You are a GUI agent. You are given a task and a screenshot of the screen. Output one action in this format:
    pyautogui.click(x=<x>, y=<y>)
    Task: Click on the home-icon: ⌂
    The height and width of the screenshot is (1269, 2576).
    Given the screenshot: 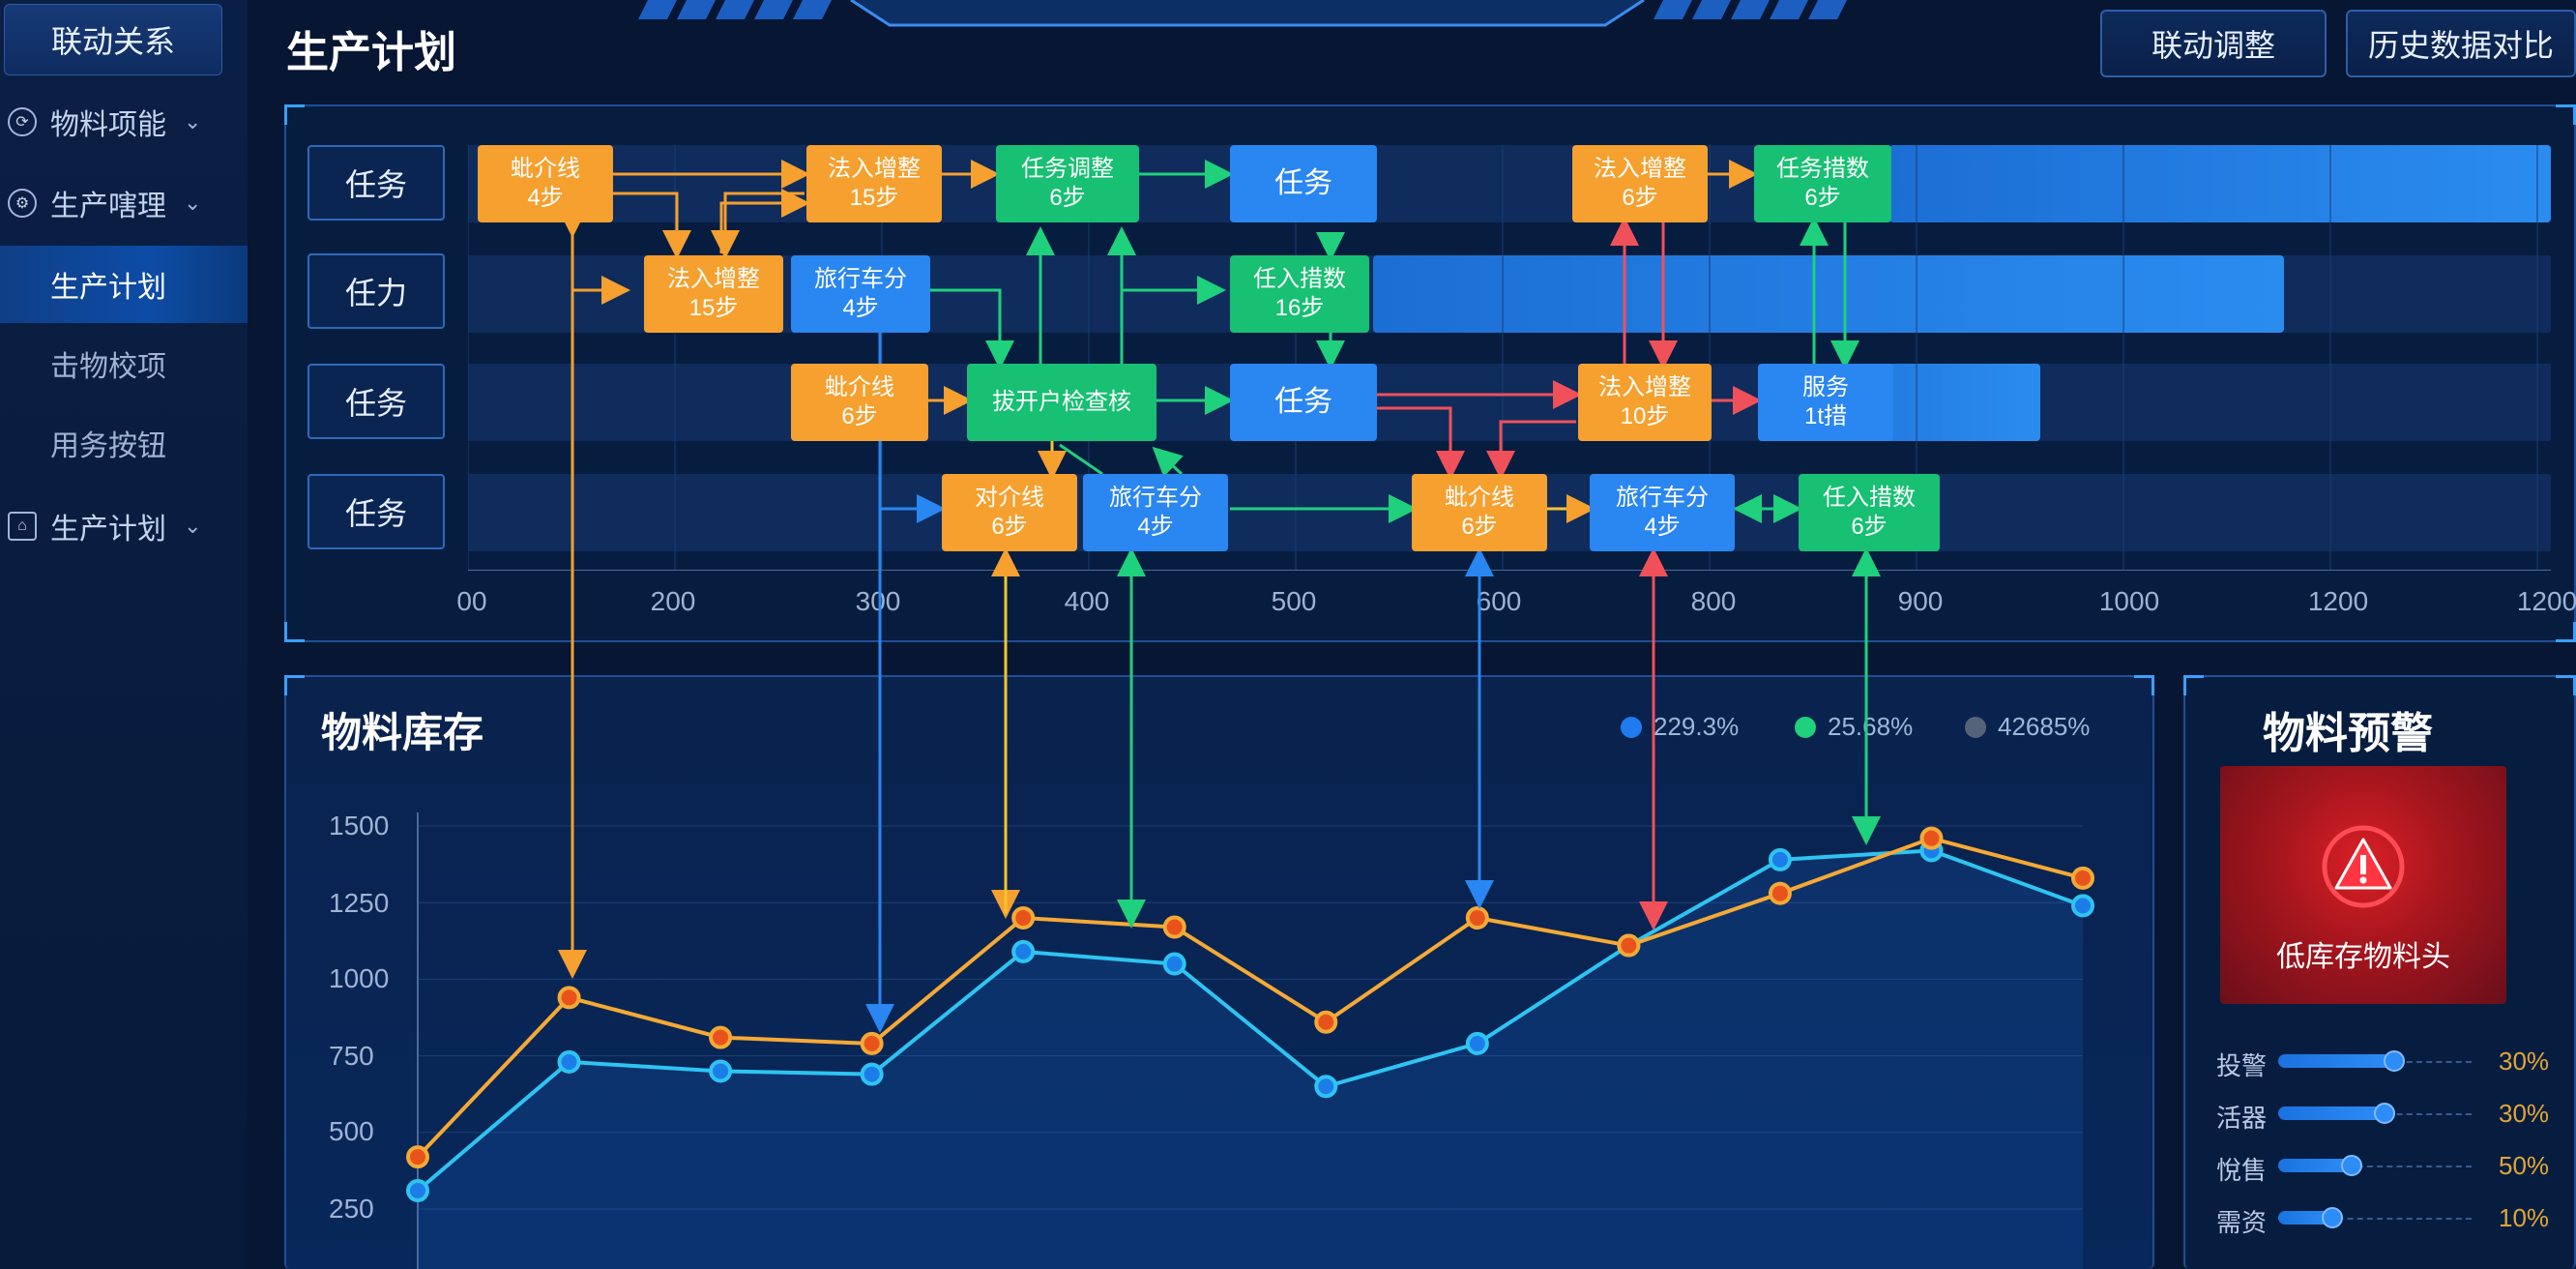 What is the action you would take?
    pyautogui.click(x=22, y=526)
    